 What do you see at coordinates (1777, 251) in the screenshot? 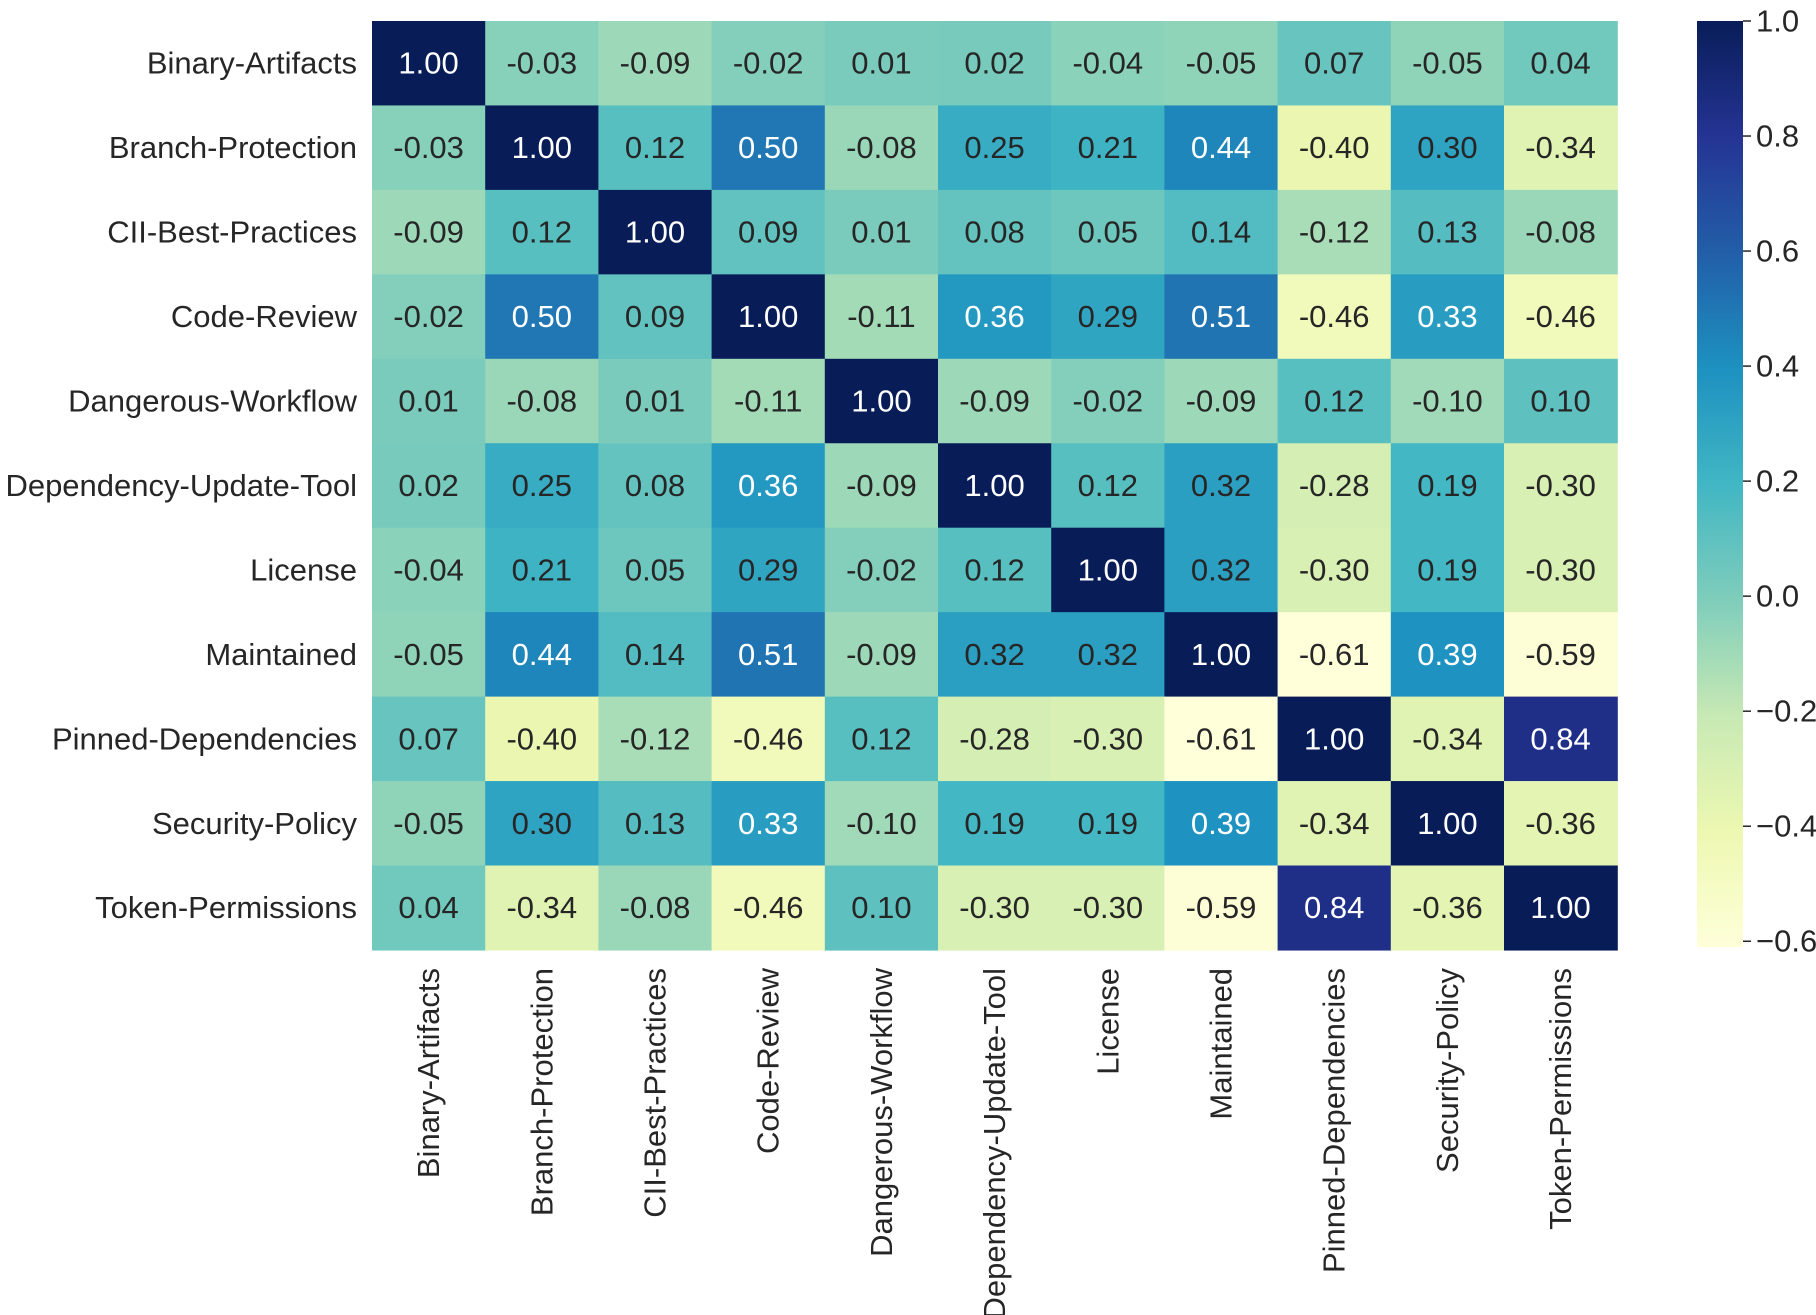
I see `colorbar-tick-label: 0.6` at bounding box center [1777, 251].